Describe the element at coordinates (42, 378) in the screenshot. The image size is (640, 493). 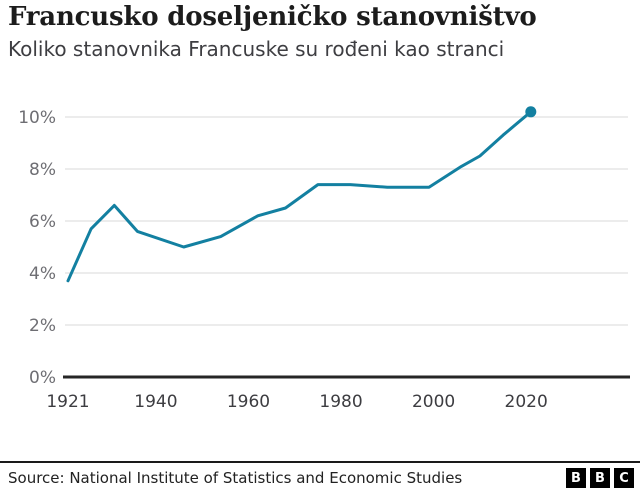
I see `y-axis-tick-label: 0%` at that location.